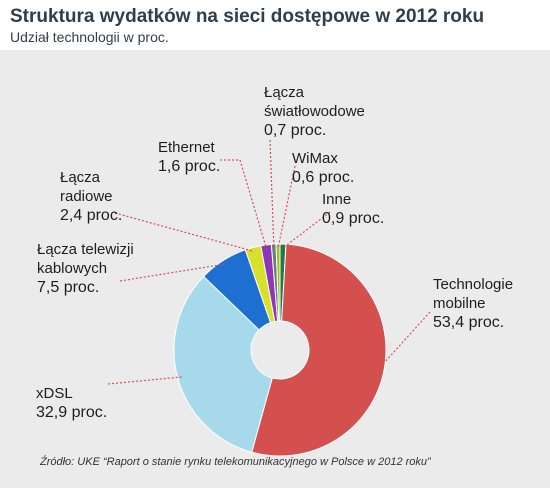  Describe the element at coordinates (323, 177) in the screenshot. I see `label-value: 0,6 proc.` at that location.